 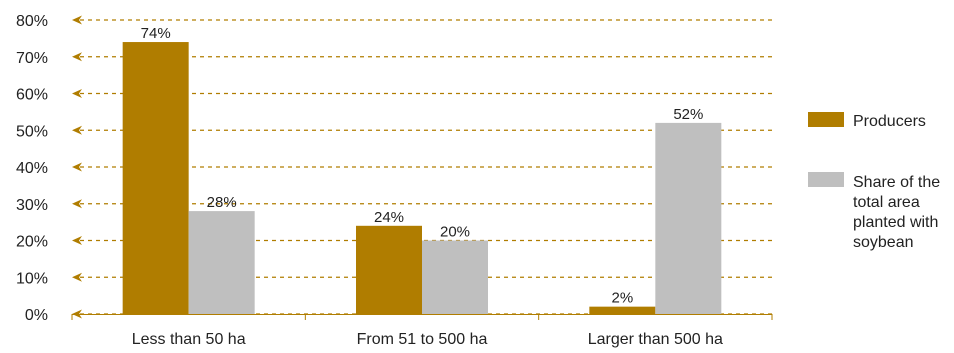 What do you see at coordinates (36, 315) in the screenshot?
I see `y-tick-label: 0%` at bounding box center [36, 315].